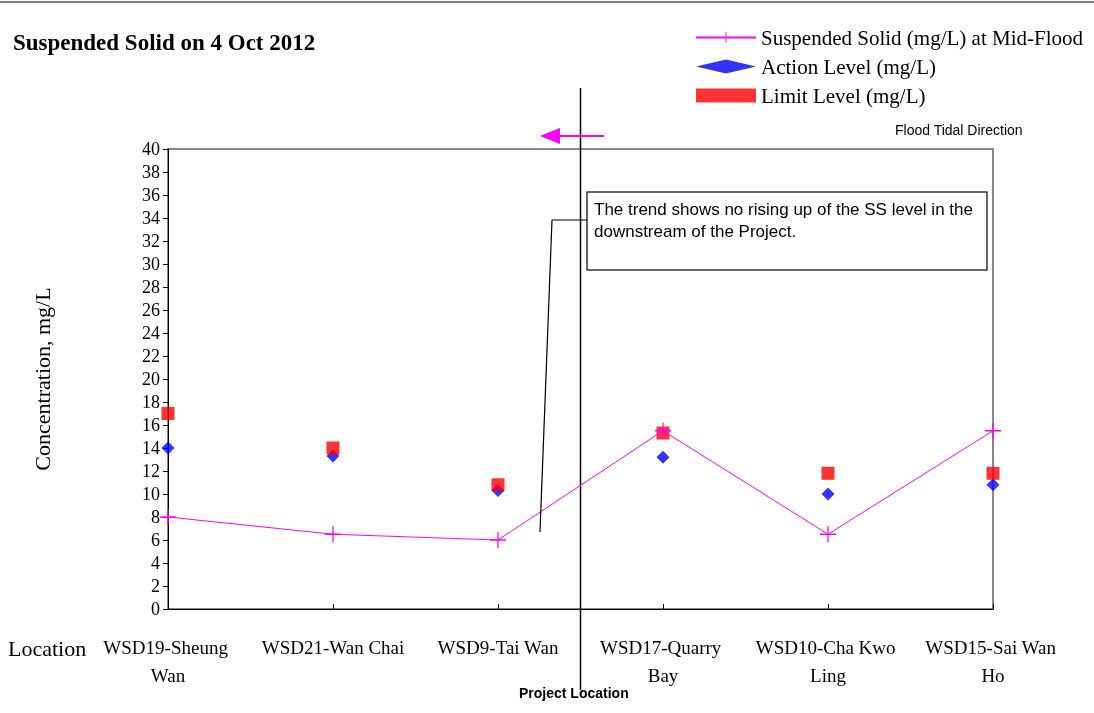 This screenshot has width=1094, height=713. What do you see at coordinates (848, 66) in the screenshot?
I see `legend-label: Action Level (mg/L)` at bounding box center [848, 66].